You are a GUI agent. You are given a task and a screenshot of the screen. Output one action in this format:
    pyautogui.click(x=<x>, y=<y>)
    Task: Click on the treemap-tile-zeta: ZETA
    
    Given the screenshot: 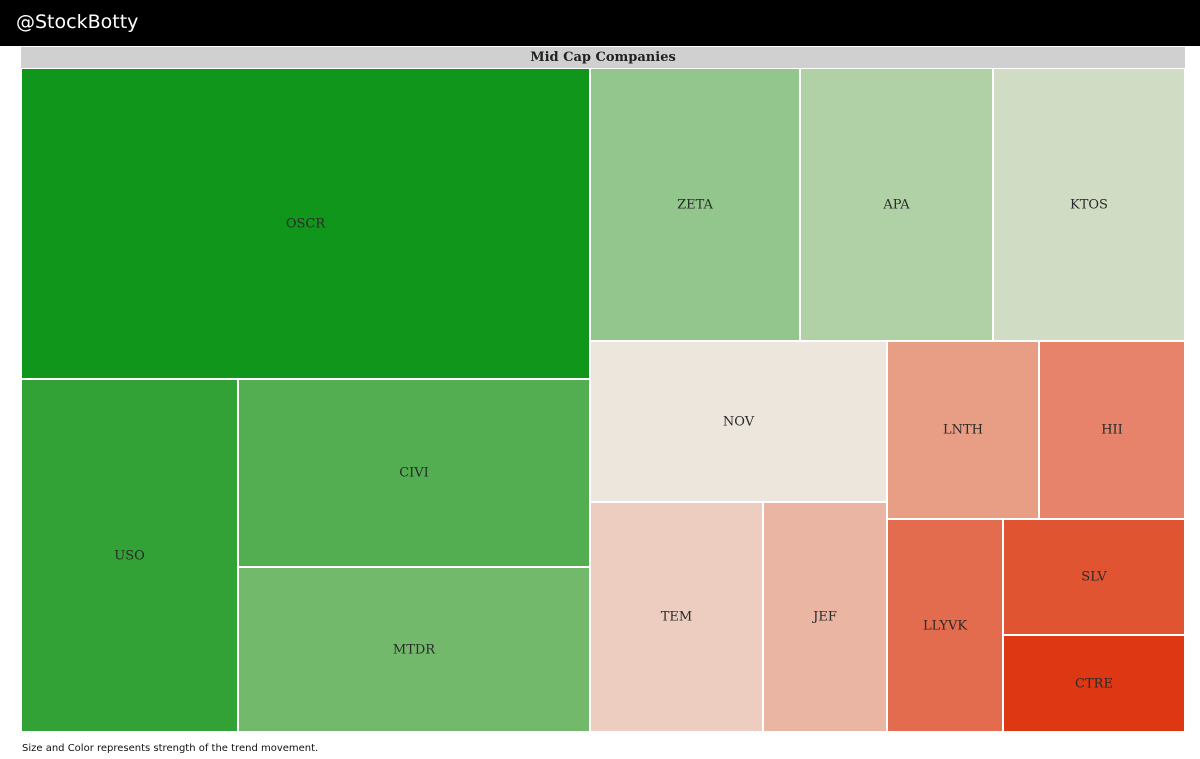 What is the action you would take?
    pyautogui.click(x=695, y=204)
    